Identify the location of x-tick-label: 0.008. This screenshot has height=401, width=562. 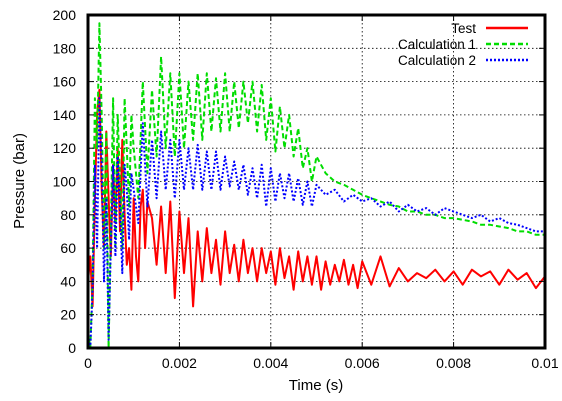
(453, 363).